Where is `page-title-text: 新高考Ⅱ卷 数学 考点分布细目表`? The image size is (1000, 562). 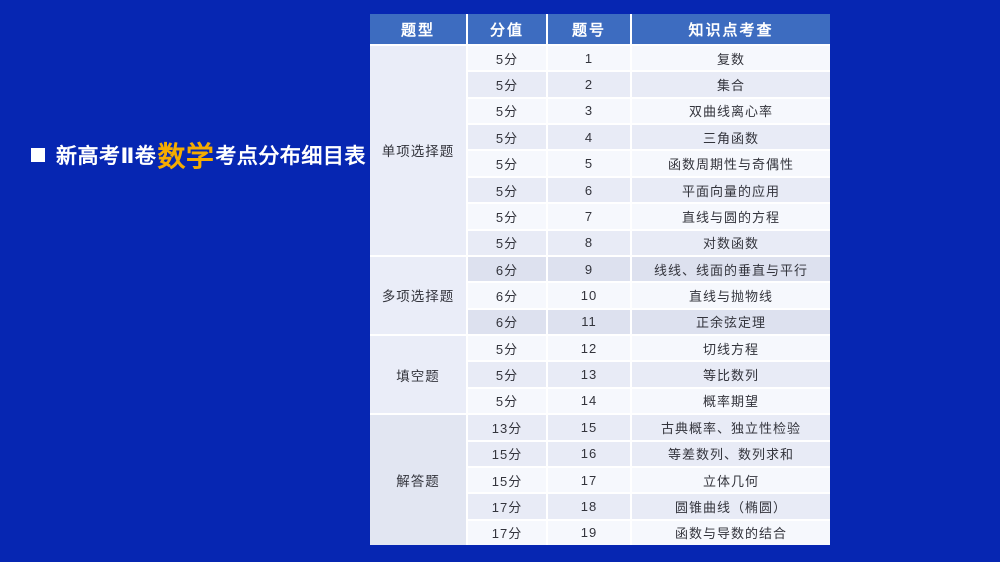
page-title-text: 新高考Ⅱ卷 数学 考点分布细目表 is located at coordinates (211, 155).